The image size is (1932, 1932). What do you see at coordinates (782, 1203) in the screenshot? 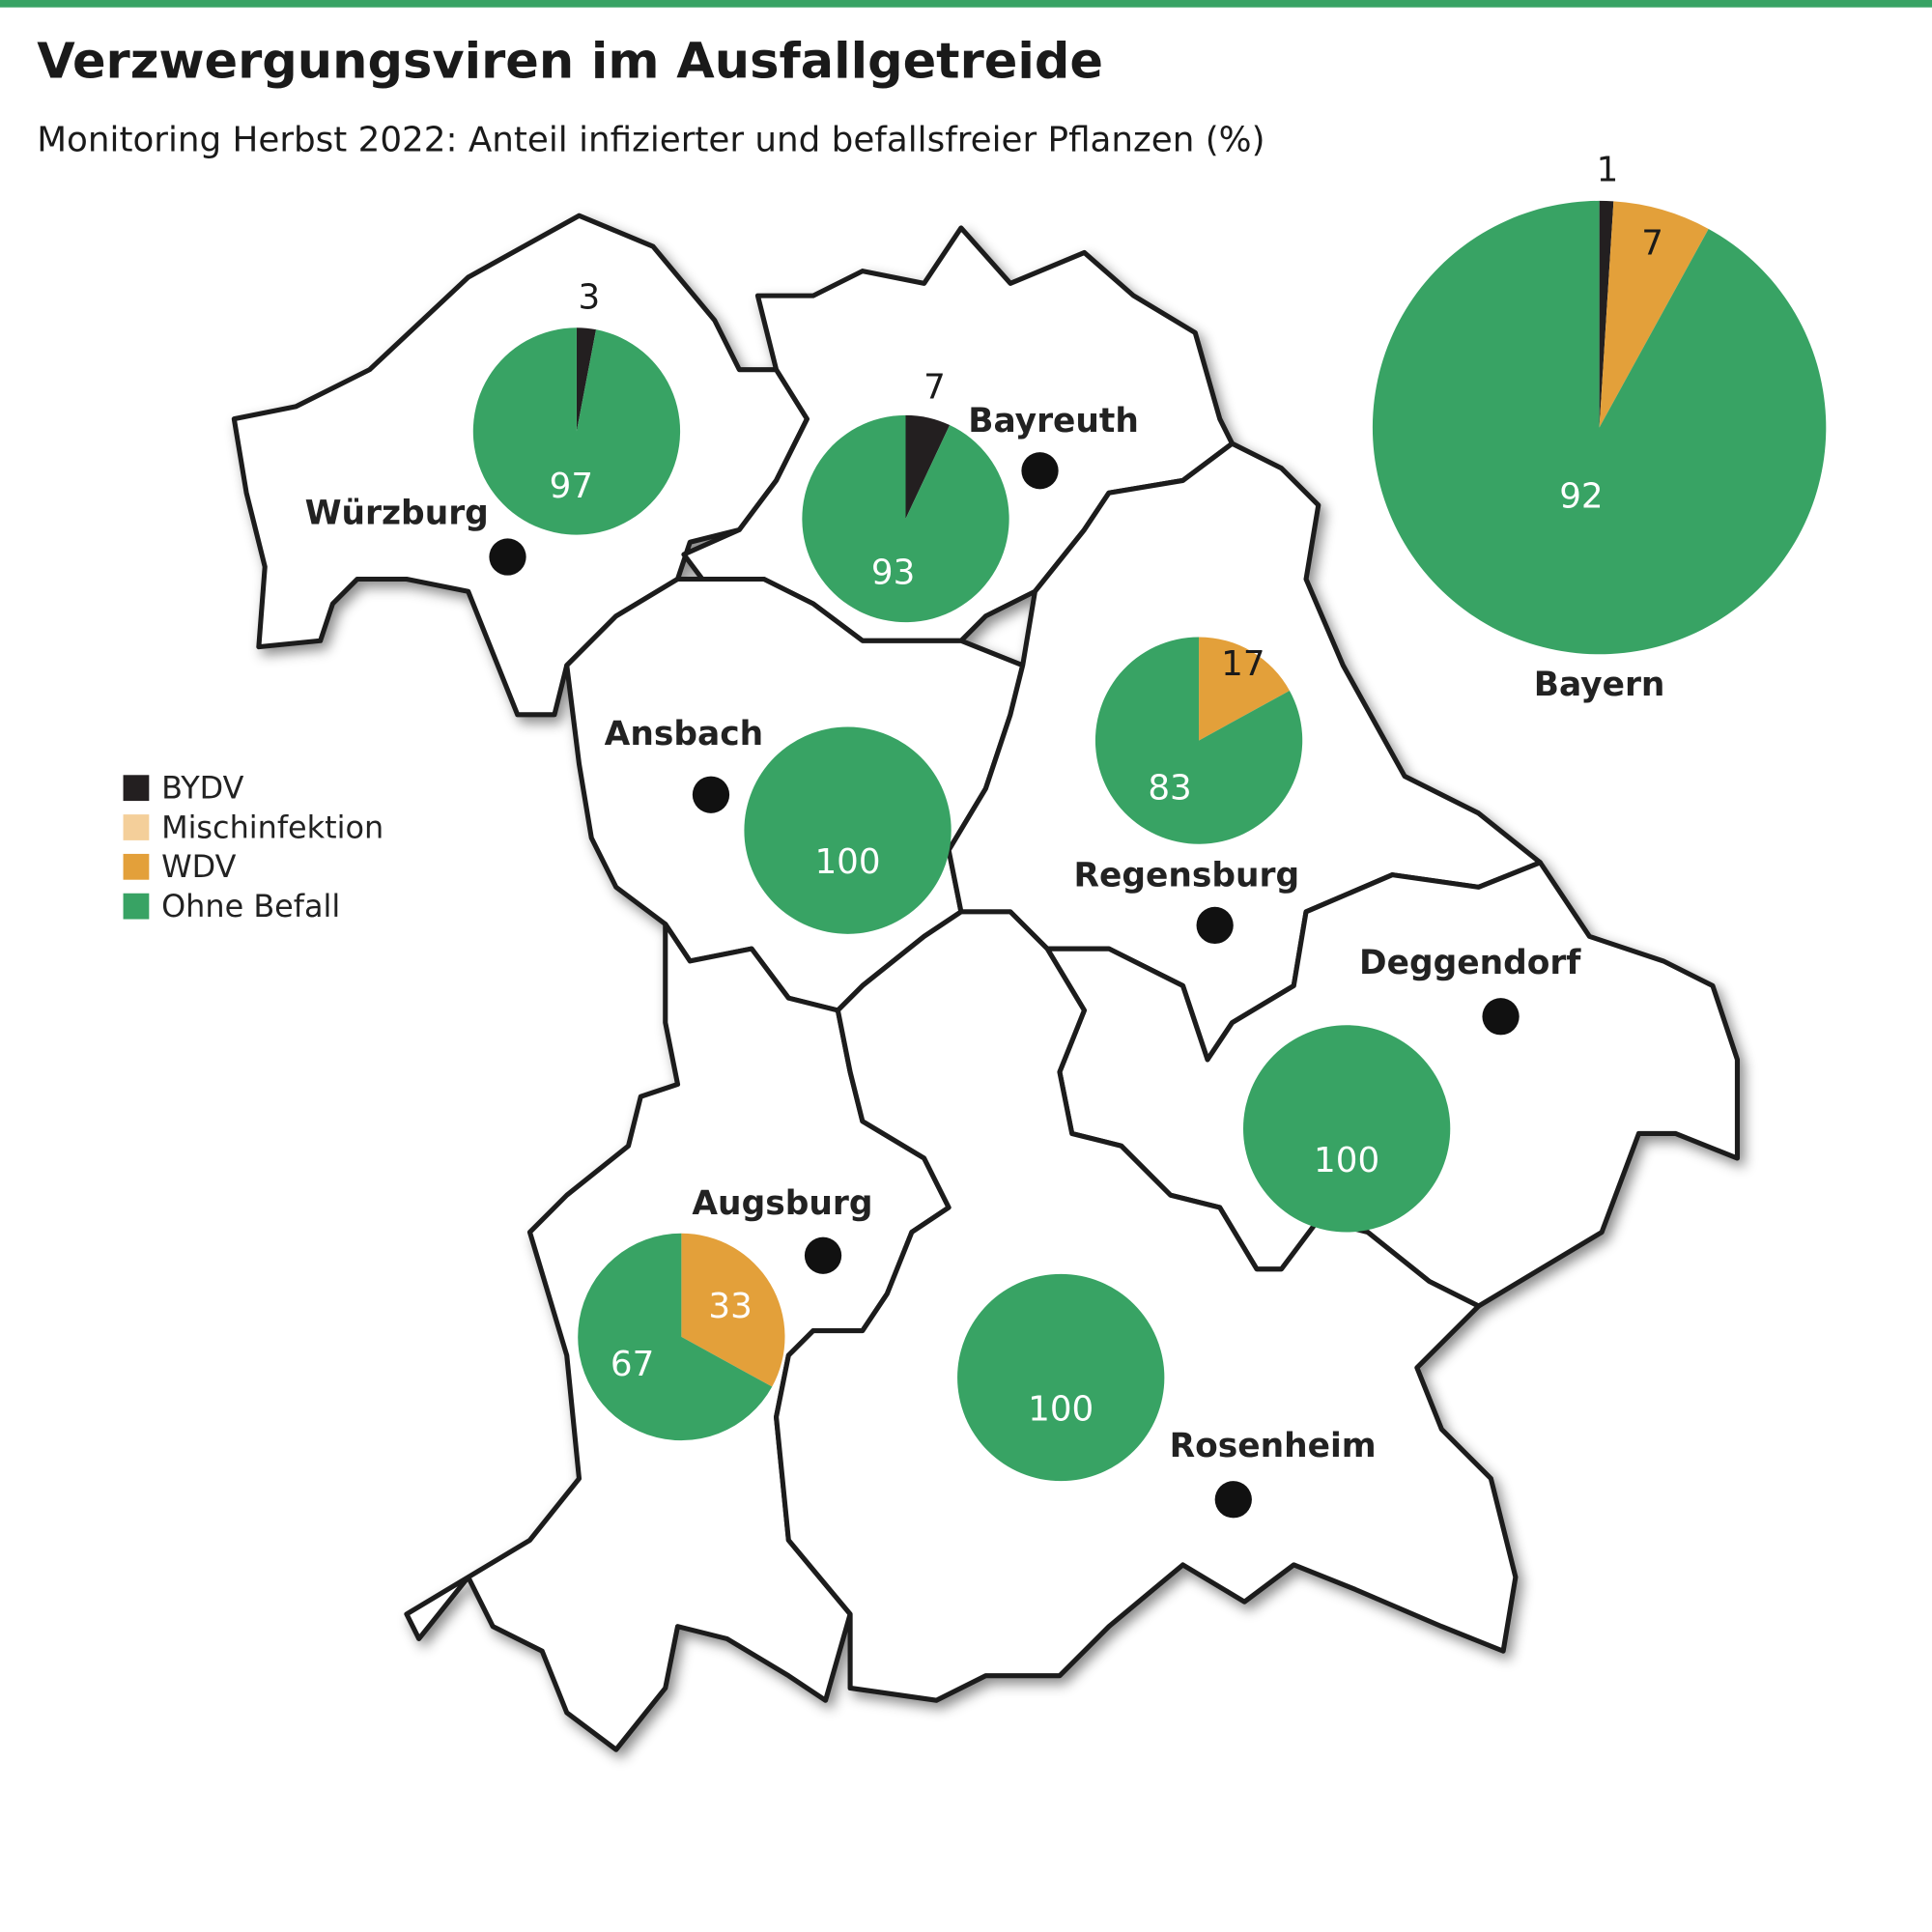
I see `city-label: Augsburg` at bounding box center [782, 1203].